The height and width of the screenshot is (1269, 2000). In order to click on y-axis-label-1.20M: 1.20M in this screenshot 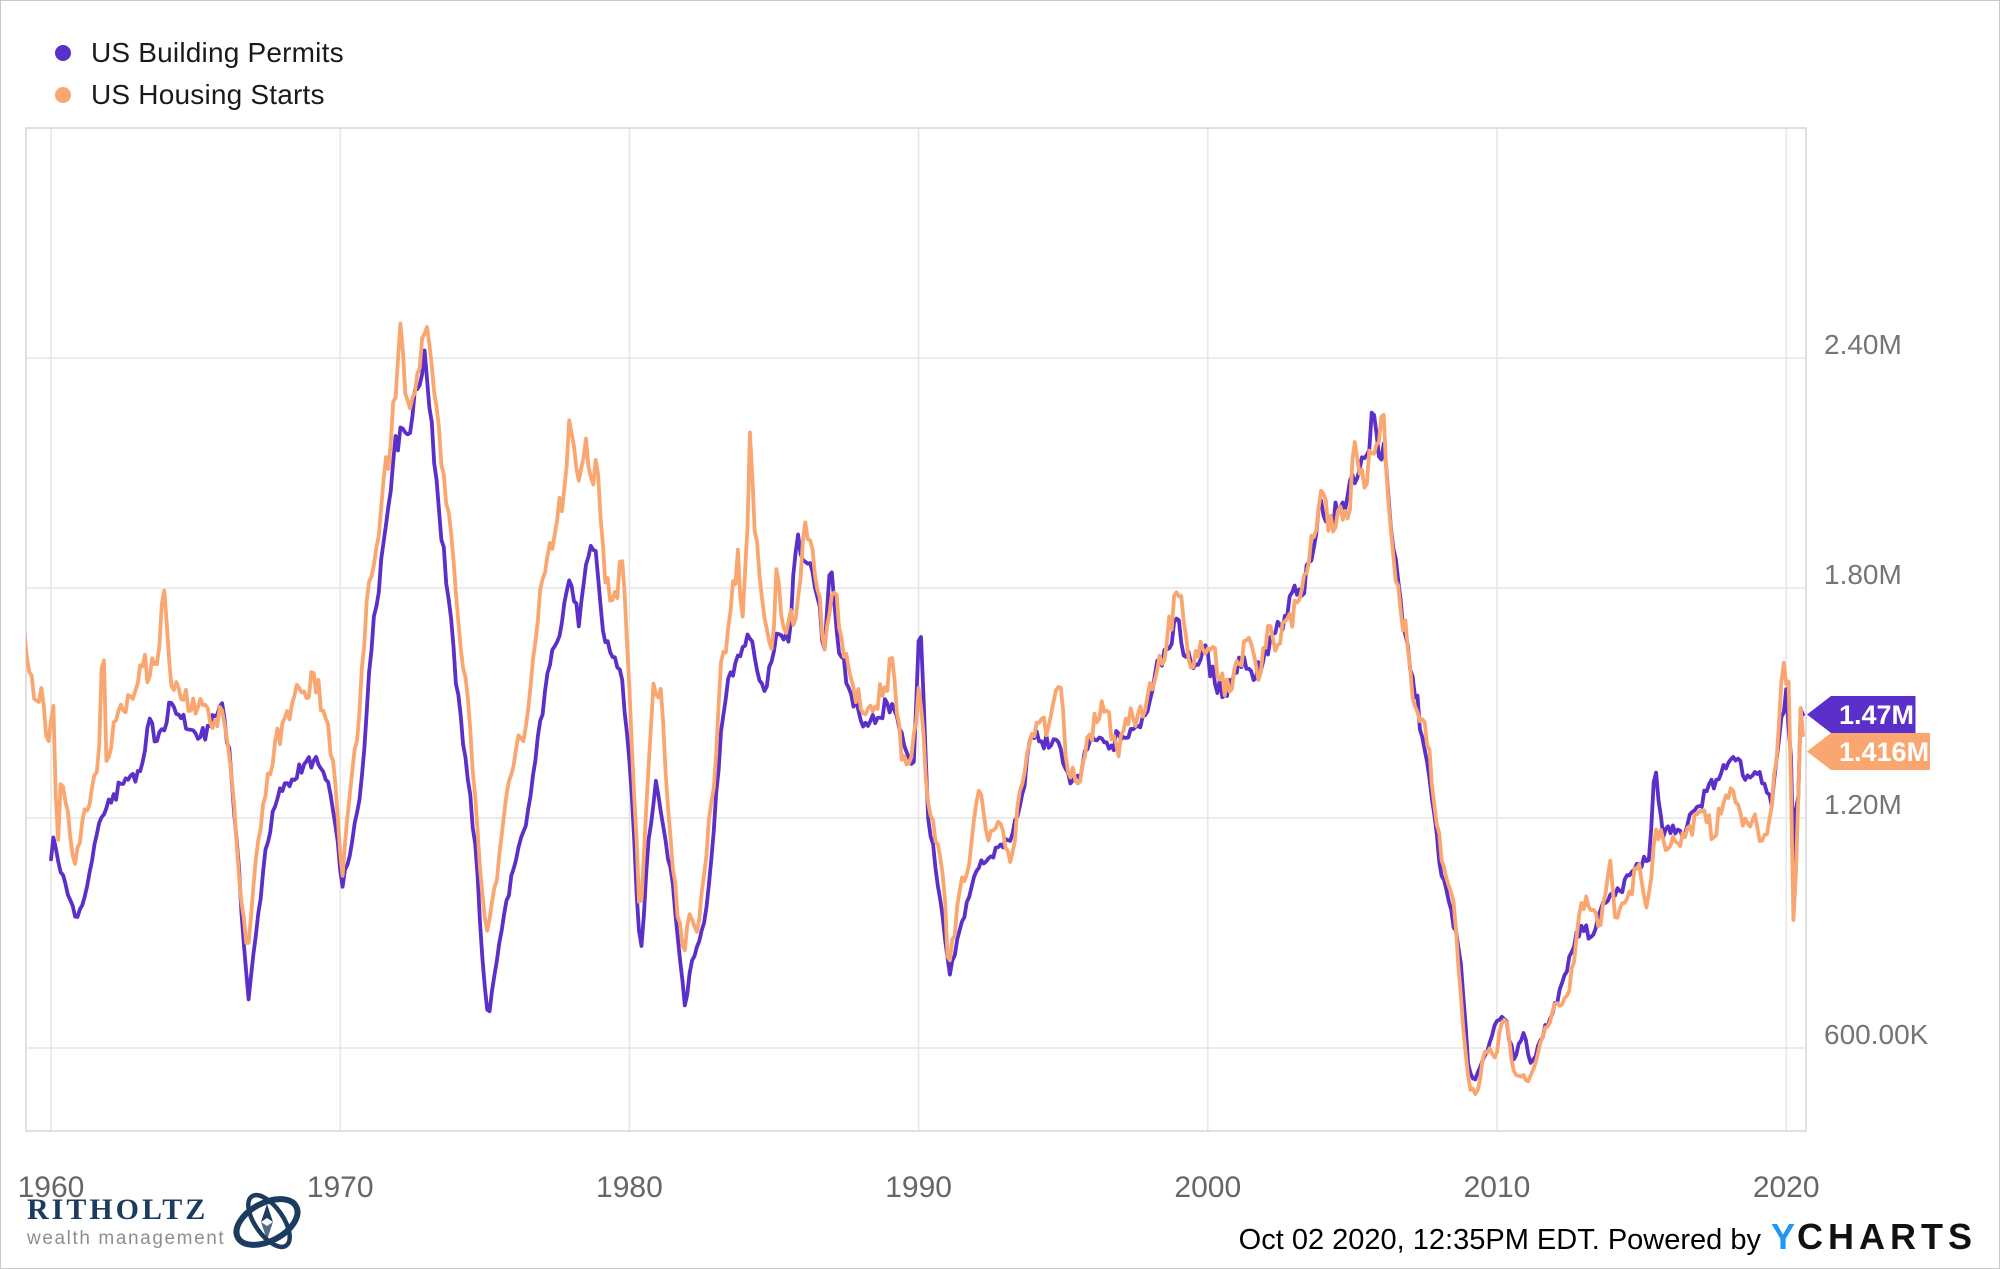, I will do `click(1863, 804)`.